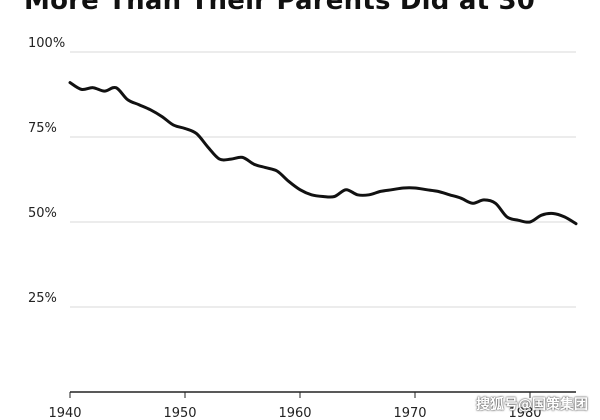  I want to click on y-tick-label: 25%, so click(42, 298).